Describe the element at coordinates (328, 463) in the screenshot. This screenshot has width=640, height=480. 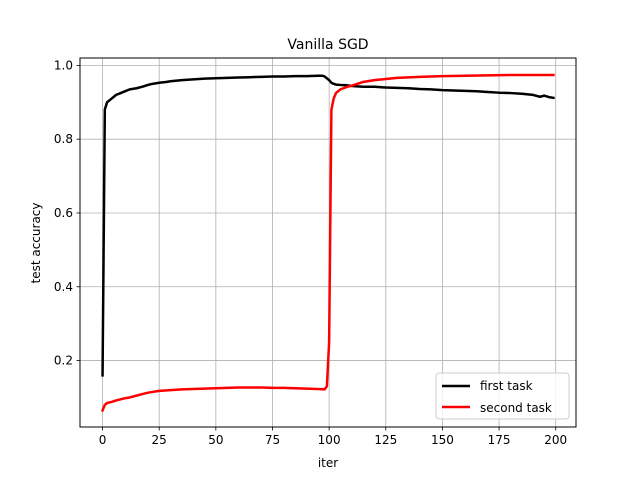
I see `x-axis-label: iter` at that location.